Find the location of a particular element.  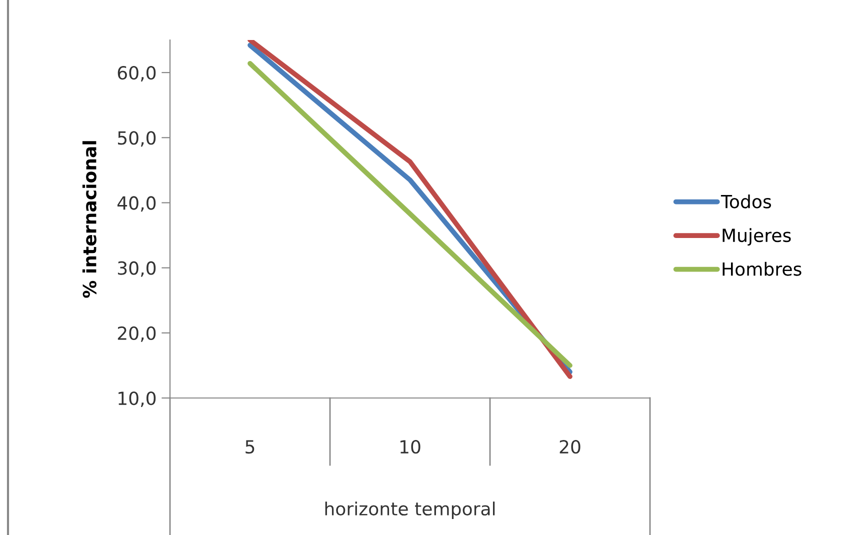

y-tick-label: 50,0 is located at coordinates (137, 139).